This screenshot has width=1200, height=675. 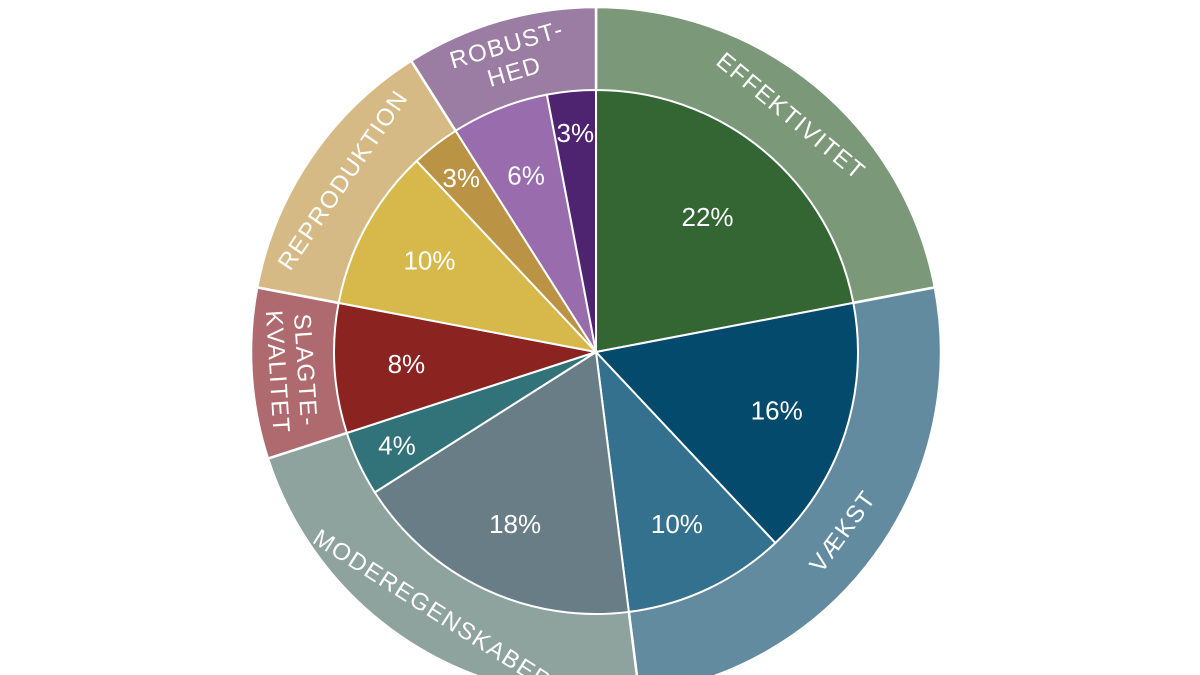 I want to click on slice-label-7: 10%, so click(x=429, y=260).